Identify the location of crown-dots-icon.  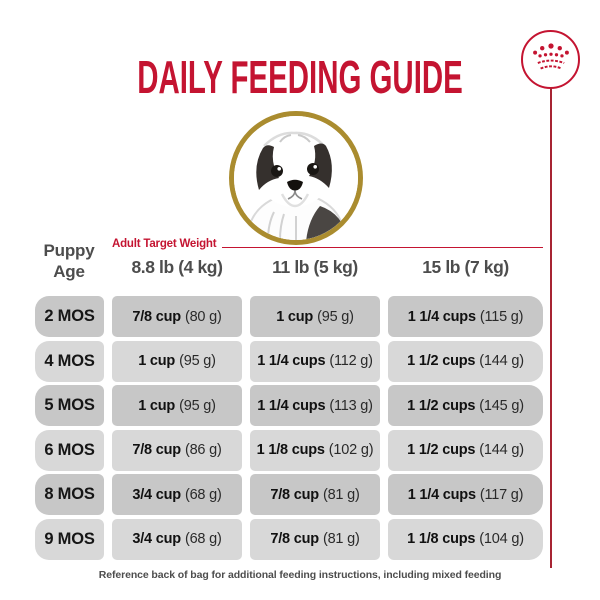
(551, 59).